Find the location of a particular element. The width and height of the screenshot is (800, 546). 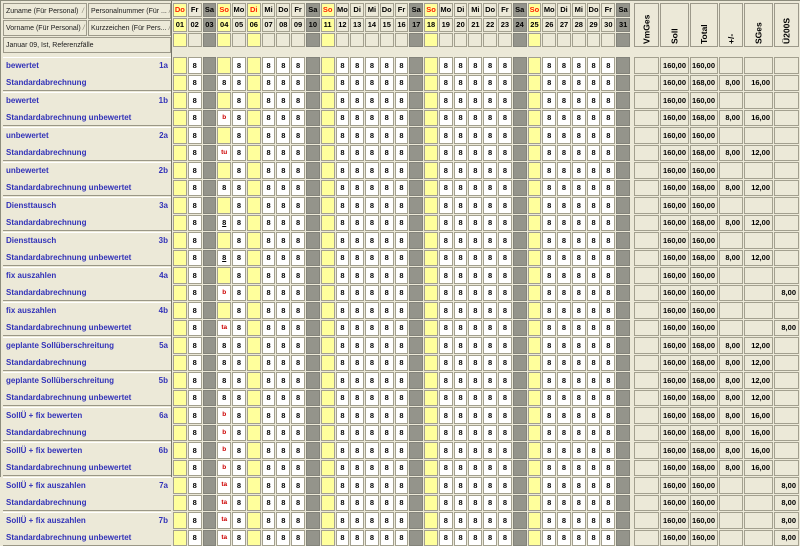

day-cell-19: 8 is located at coordinates (446, 65).